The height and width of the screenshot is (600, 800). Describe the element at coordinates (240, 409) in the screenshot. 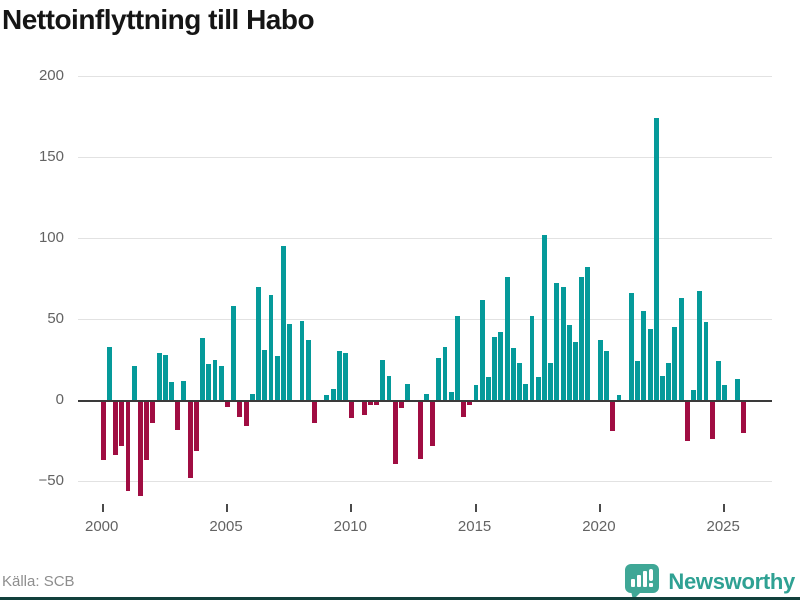

I see `bar-2005Q3` at that location.